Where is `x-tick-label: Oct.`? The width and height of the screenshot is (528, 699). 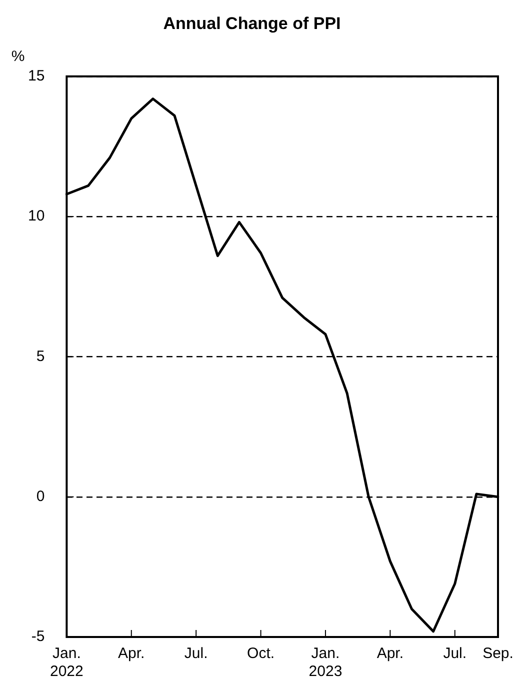
x-tick-label: Oct. is located at coordinates (261, 653).